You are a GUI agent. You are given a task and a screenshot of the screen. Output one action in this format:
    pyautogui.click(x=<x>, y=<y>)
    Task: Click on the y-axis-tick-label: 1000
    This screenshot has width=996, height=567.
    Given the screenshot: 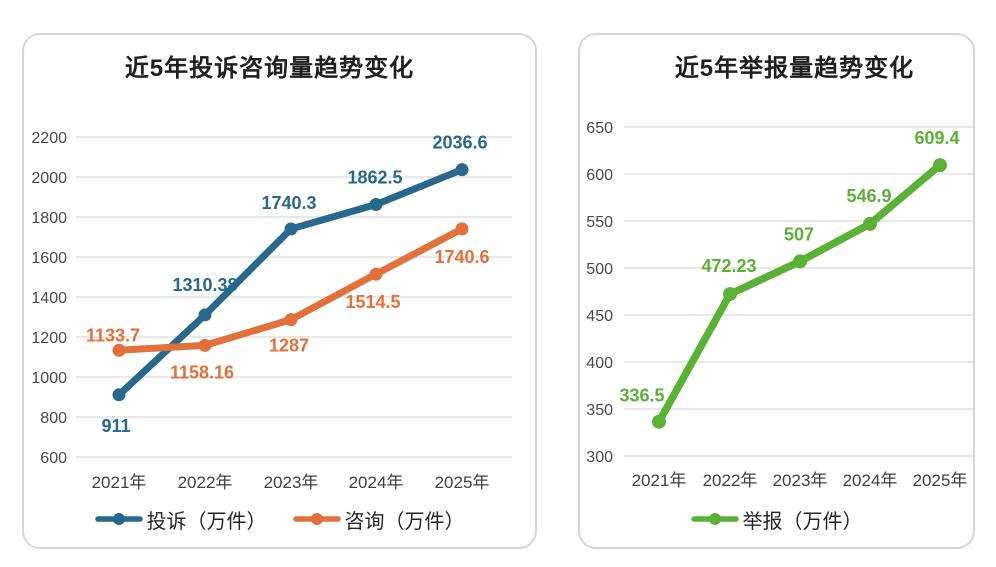 What is the action you would take?
    pyautogui.click(x=49, y=378)
    